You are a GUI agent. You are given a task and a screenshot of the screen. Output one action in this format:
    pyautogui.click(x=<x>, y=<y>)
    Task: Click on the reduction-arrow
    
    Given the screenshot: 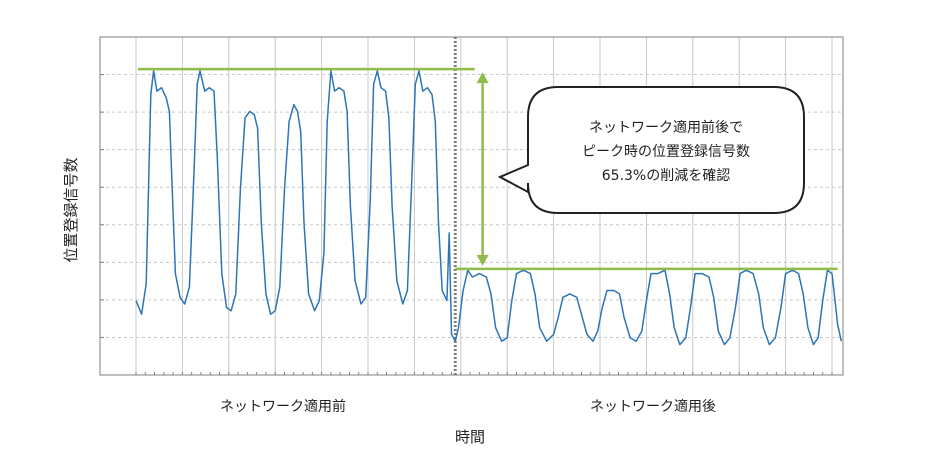 What is the action you would take?
    pyautogui.click(x=482, y=169)
    